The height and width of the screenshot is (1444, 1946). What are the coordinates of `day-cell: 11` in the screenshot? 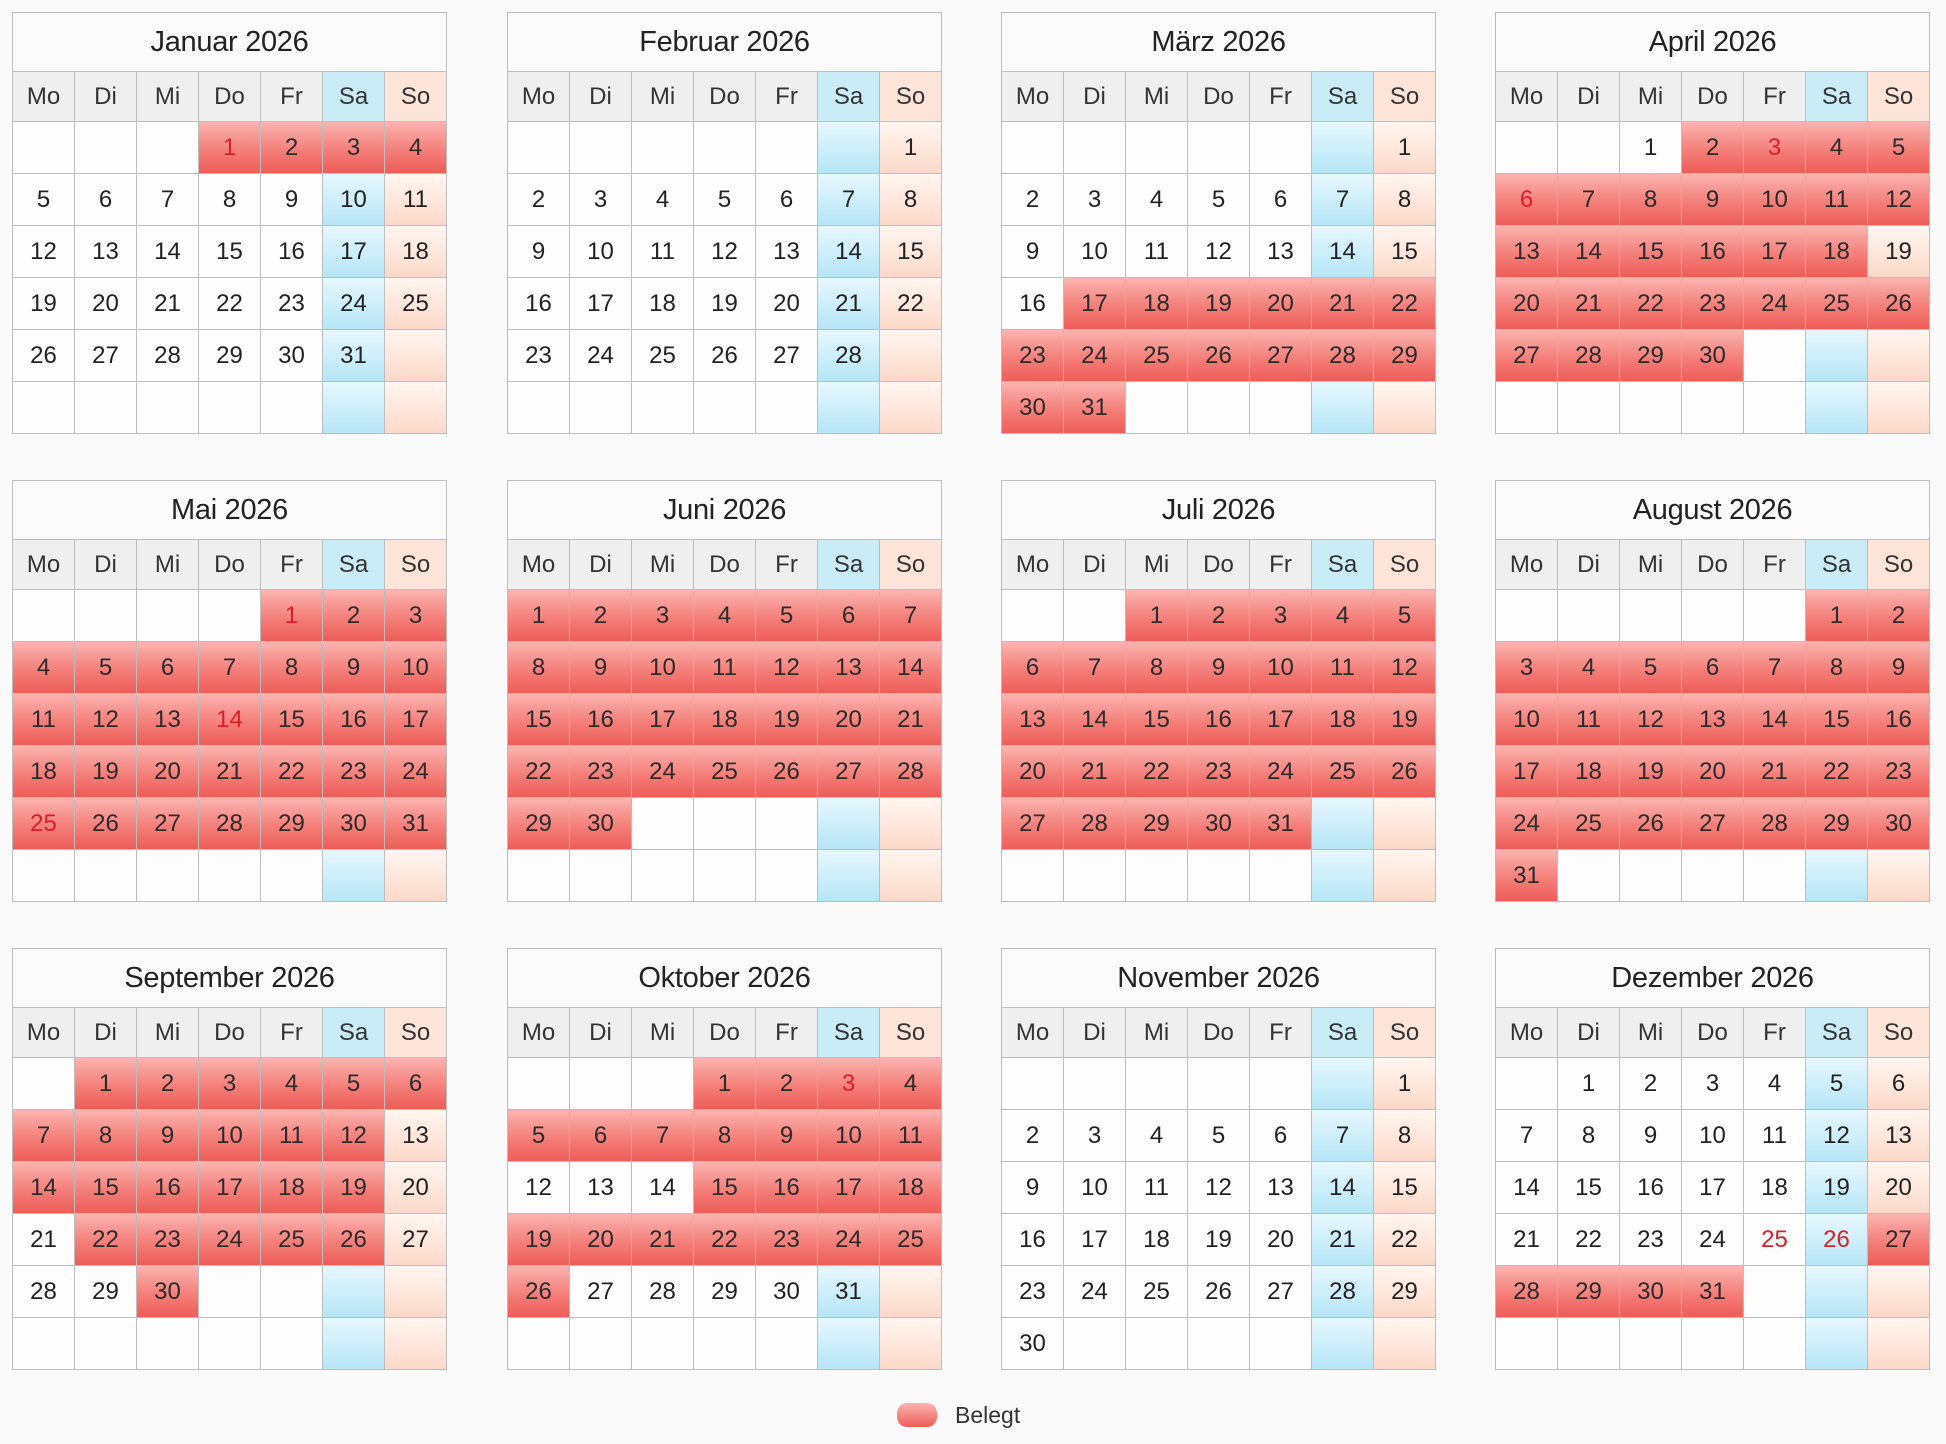 It's located at (1157, 252).